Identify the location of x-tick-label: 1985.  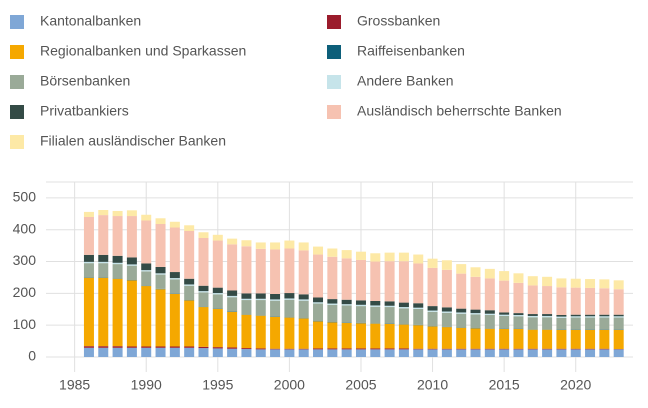
(74, 385).